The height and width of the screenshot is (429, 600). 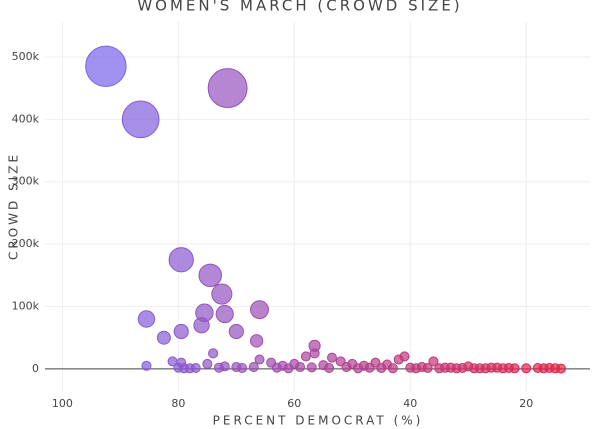 What do you see at coordinates (62, 403) in the screenshot?
I see `x-tick-label: 100` at bounding box center [62, 403].